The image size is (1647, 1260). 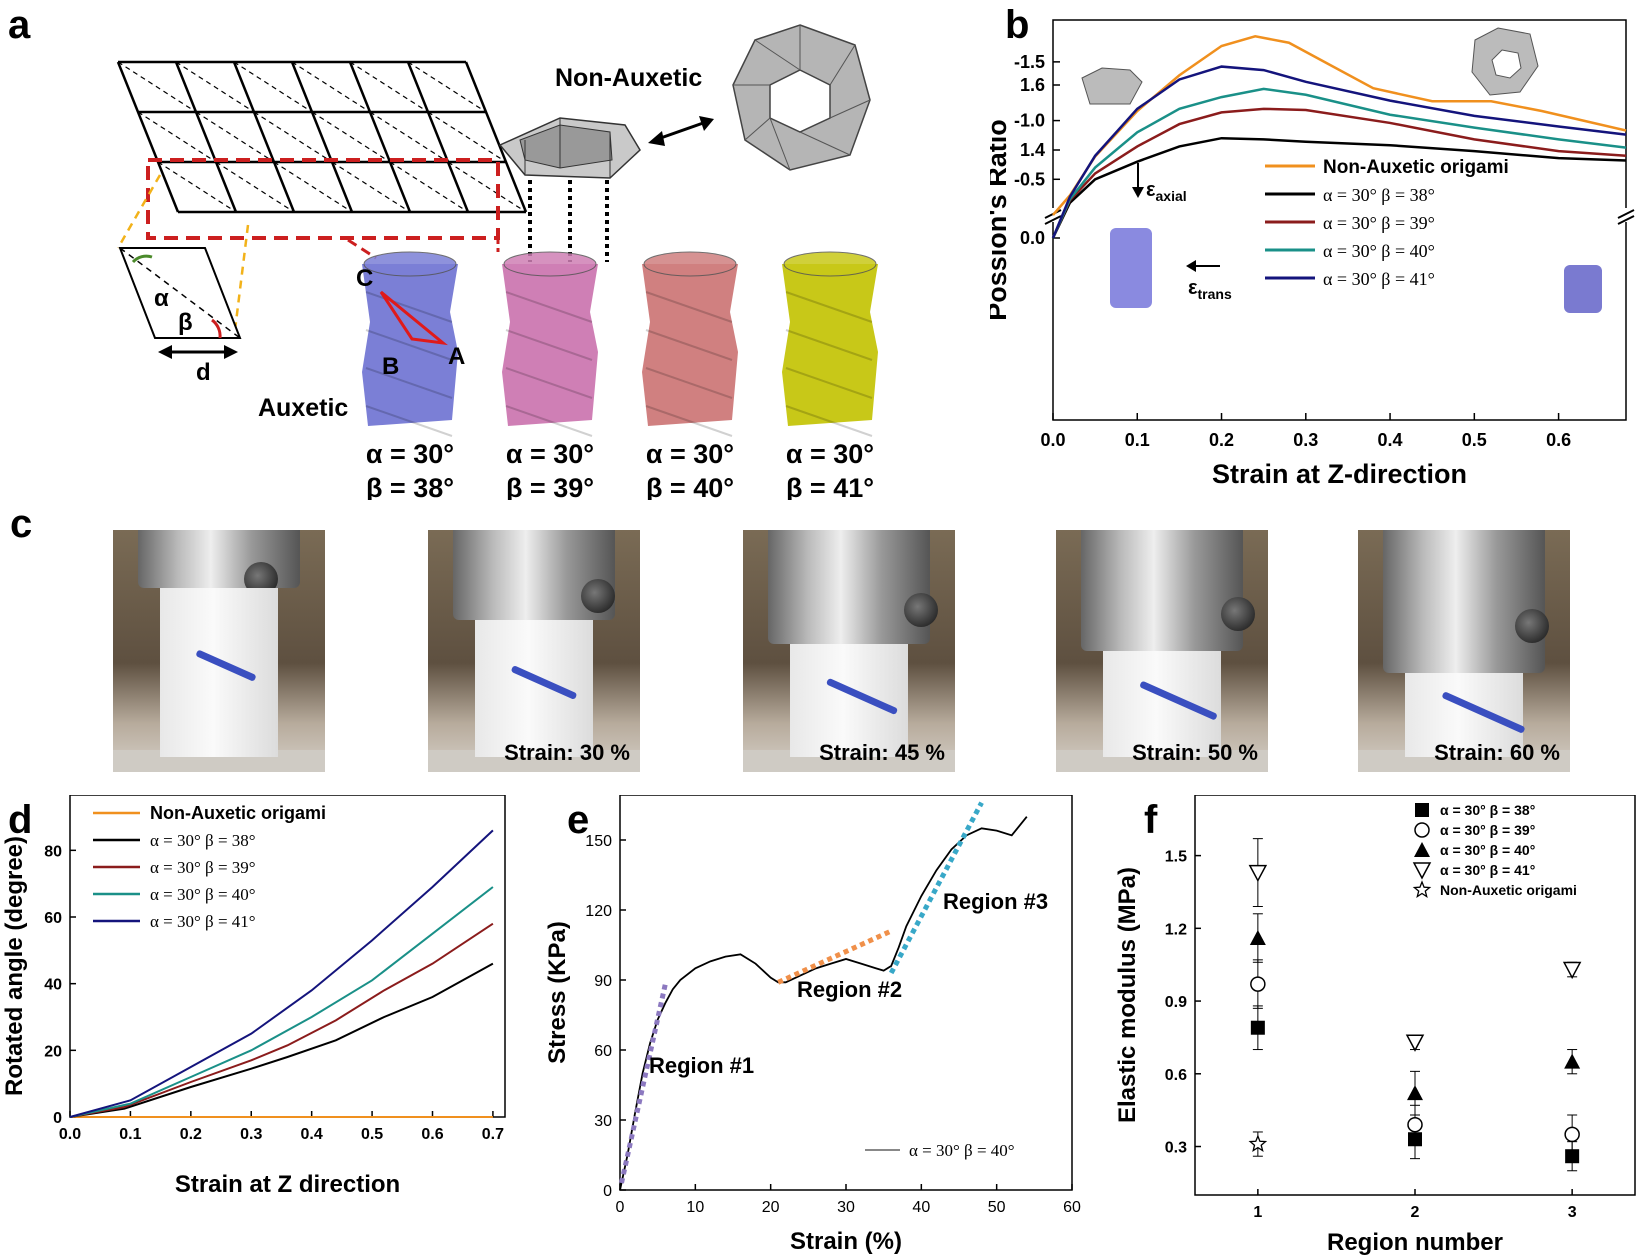 What do you see at coordinates (1171, 196) in the screenshot?
I see `axial-subscript: axial` at bounding box center [1171, 196].